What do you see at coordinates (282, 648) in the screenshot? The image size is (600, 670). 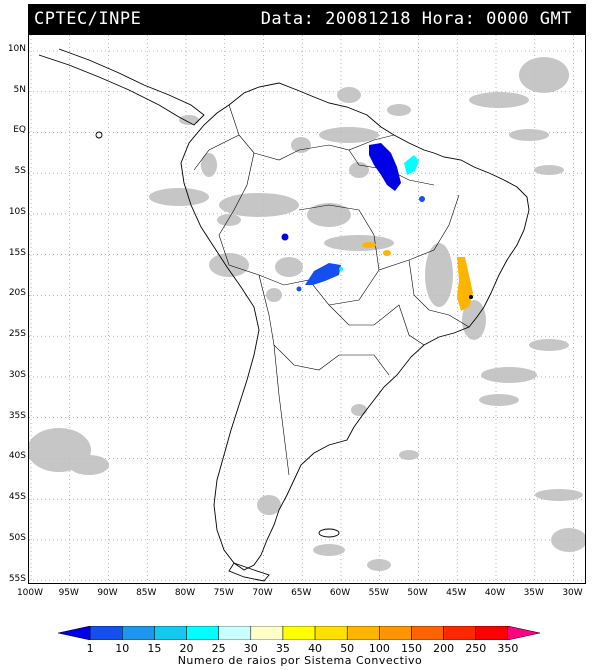 I see `color-bar-label: 35` at bounding box center [282, 648].